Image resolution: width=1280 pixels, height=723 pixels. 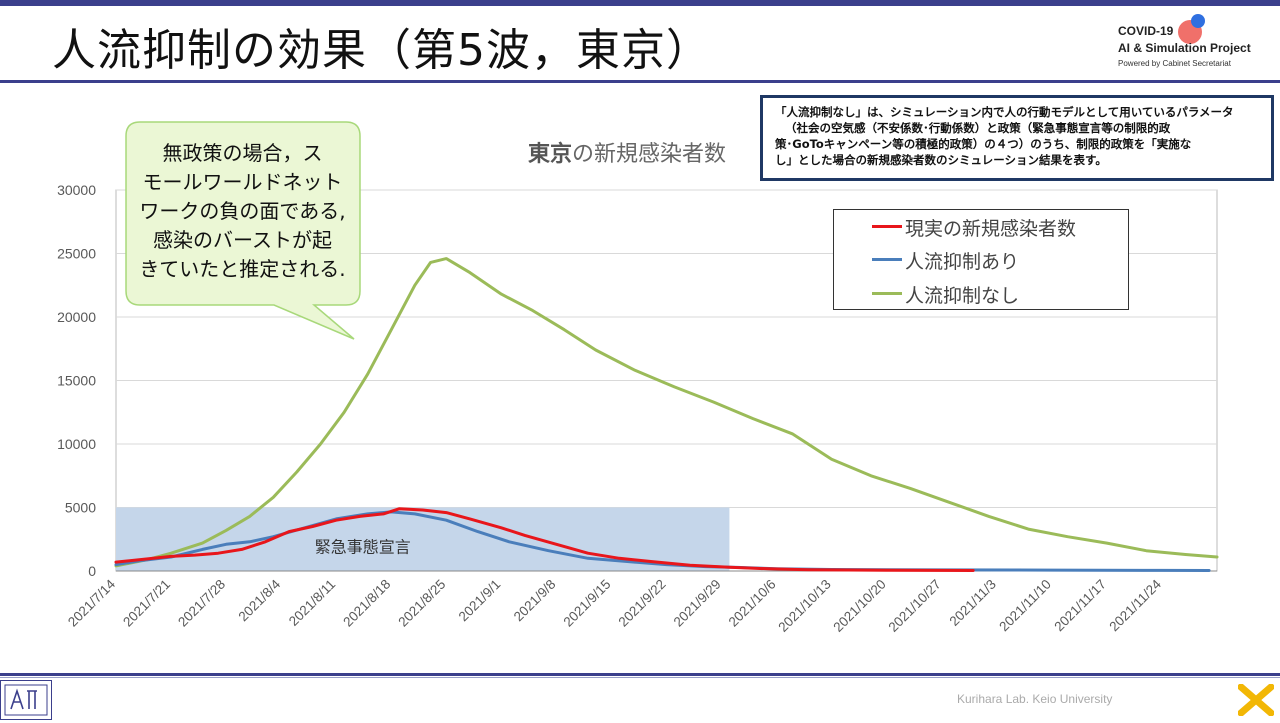 What do you see at coordinates (201, 603) in the screenshot?
I see `x-tick-label: 2021/7/28` at bounding box center [201, 603].